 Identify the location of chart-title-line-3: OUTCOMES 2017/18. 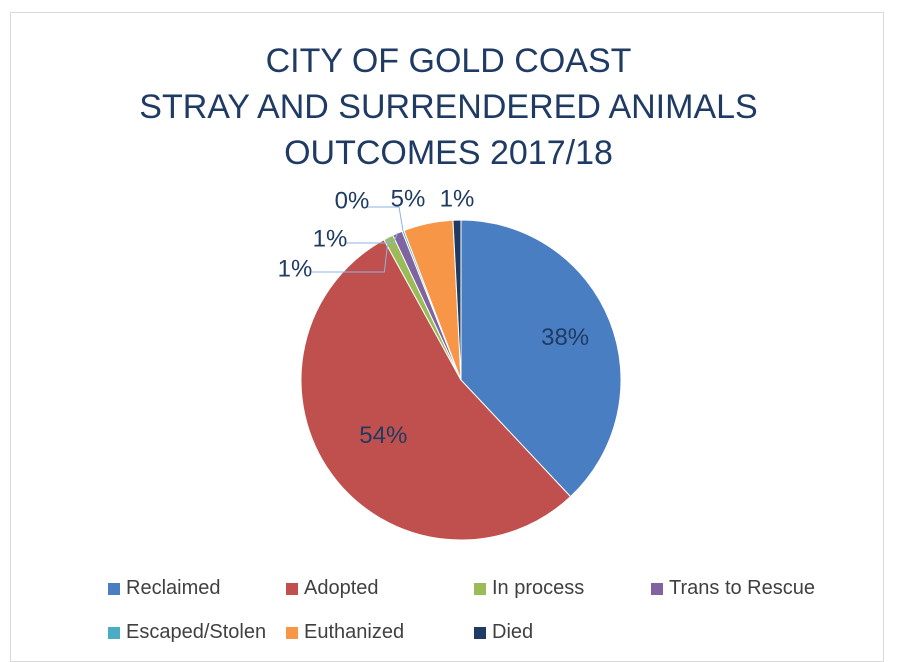
(448, 153).